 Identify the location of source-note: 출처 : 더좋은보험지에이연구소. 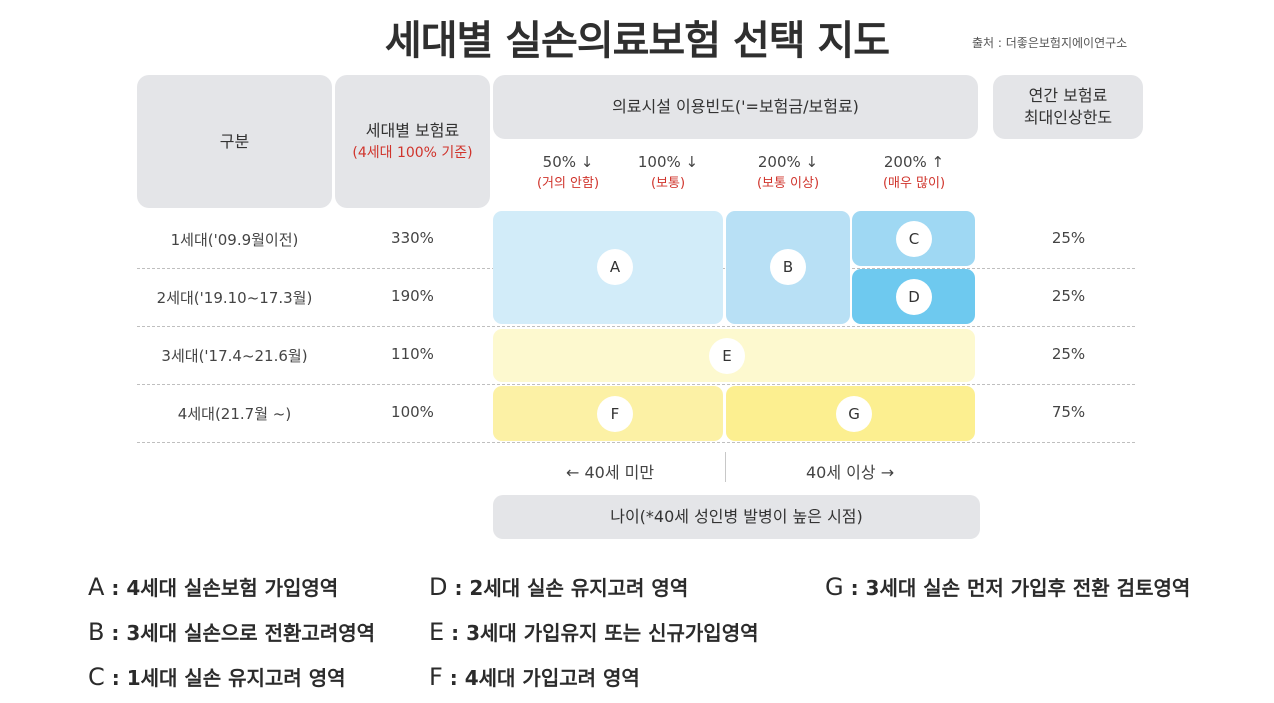
(1050, 43).